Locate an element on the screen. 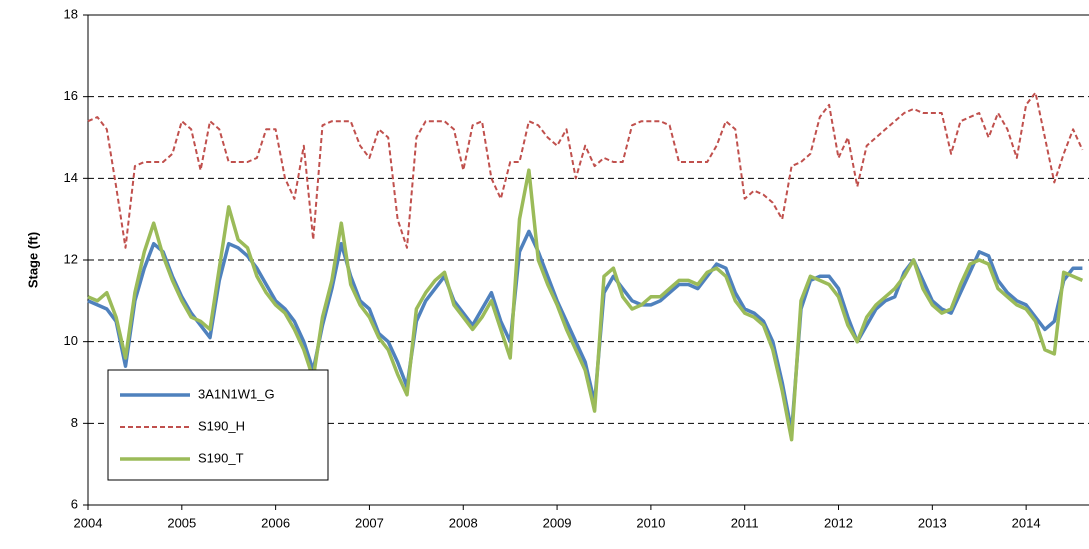  x-tick-label: 2012 is located at coordinates (838, 522).